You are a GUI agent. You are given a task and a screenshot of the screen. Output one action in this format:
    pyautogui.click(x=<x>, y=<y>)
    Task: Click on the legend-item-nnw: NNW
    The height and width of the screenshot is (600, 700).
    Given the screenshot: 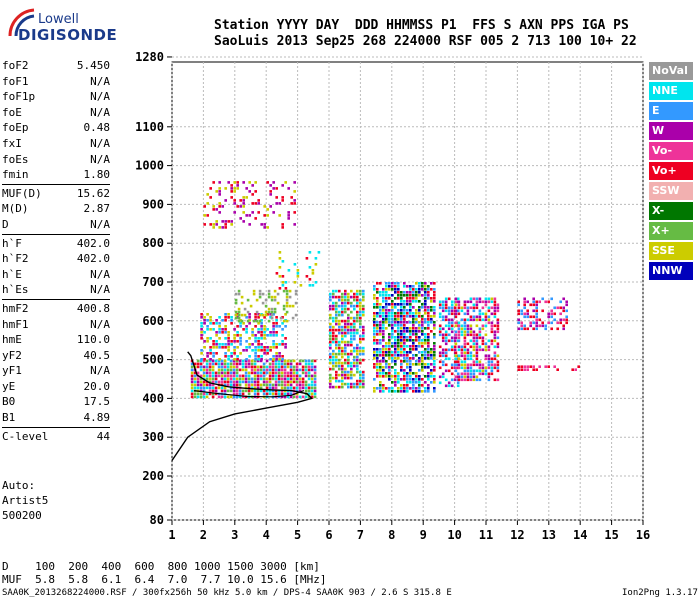 What is the action you would take?
    pyautogui.click(x=671, y=271)
    